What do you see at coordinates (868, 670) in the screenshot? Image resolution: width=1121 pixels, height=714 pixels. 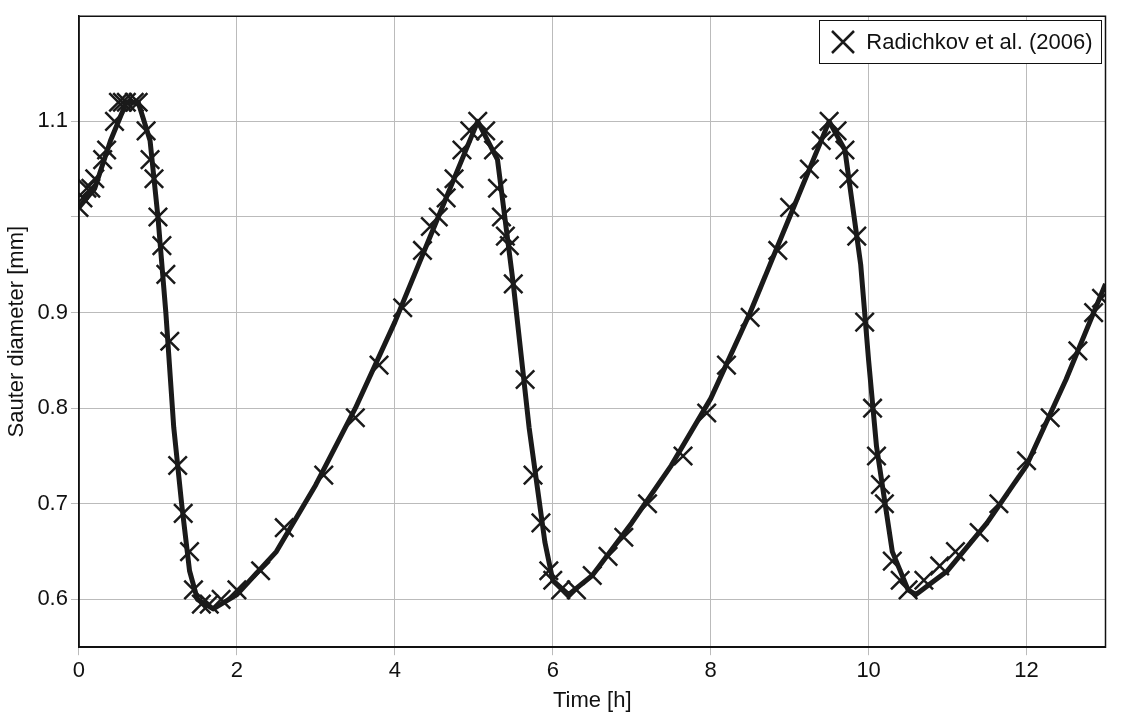 I see `x-tick-label: 10` at bounding box center [868, 670].